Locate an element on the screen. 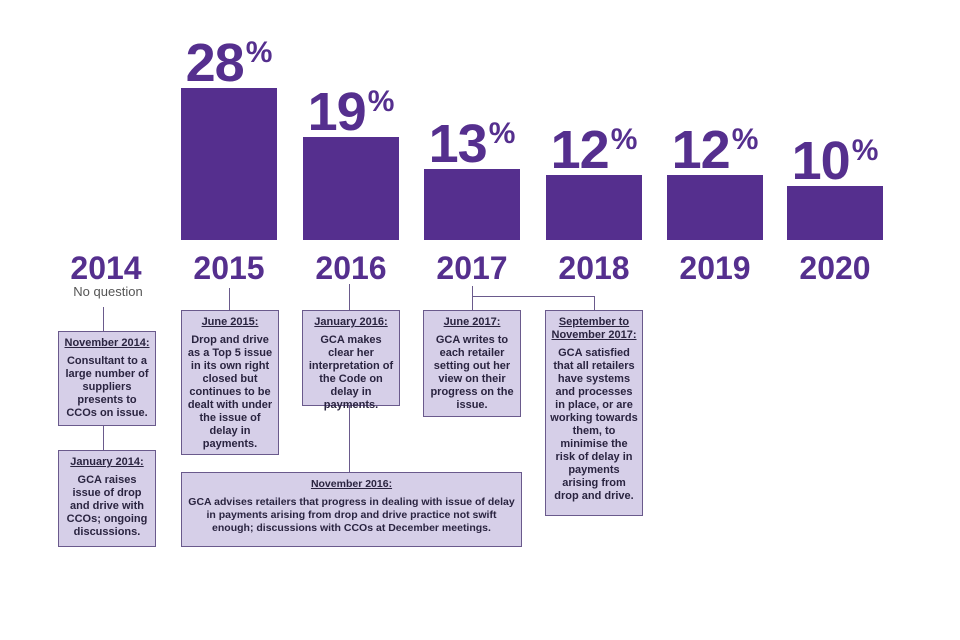  connector-2015 is located at coordinates (229, 299).